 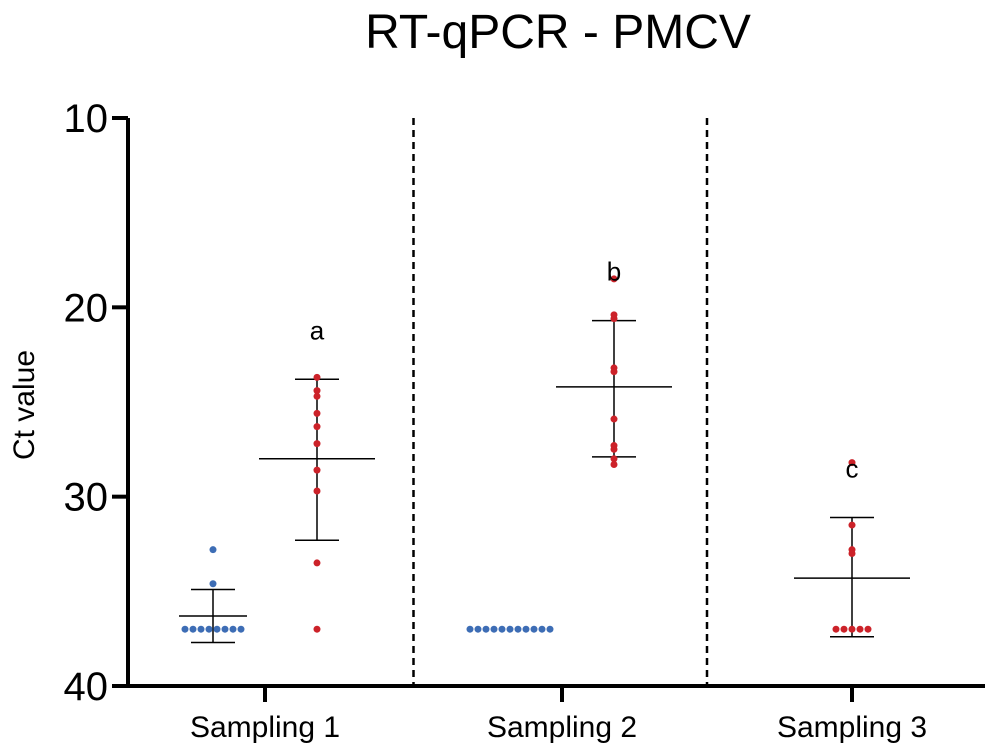 What do you see at coordinates (86, 308) in the screenshot?
I see `y-tick-label: 20` at bounding box center [86, 308].